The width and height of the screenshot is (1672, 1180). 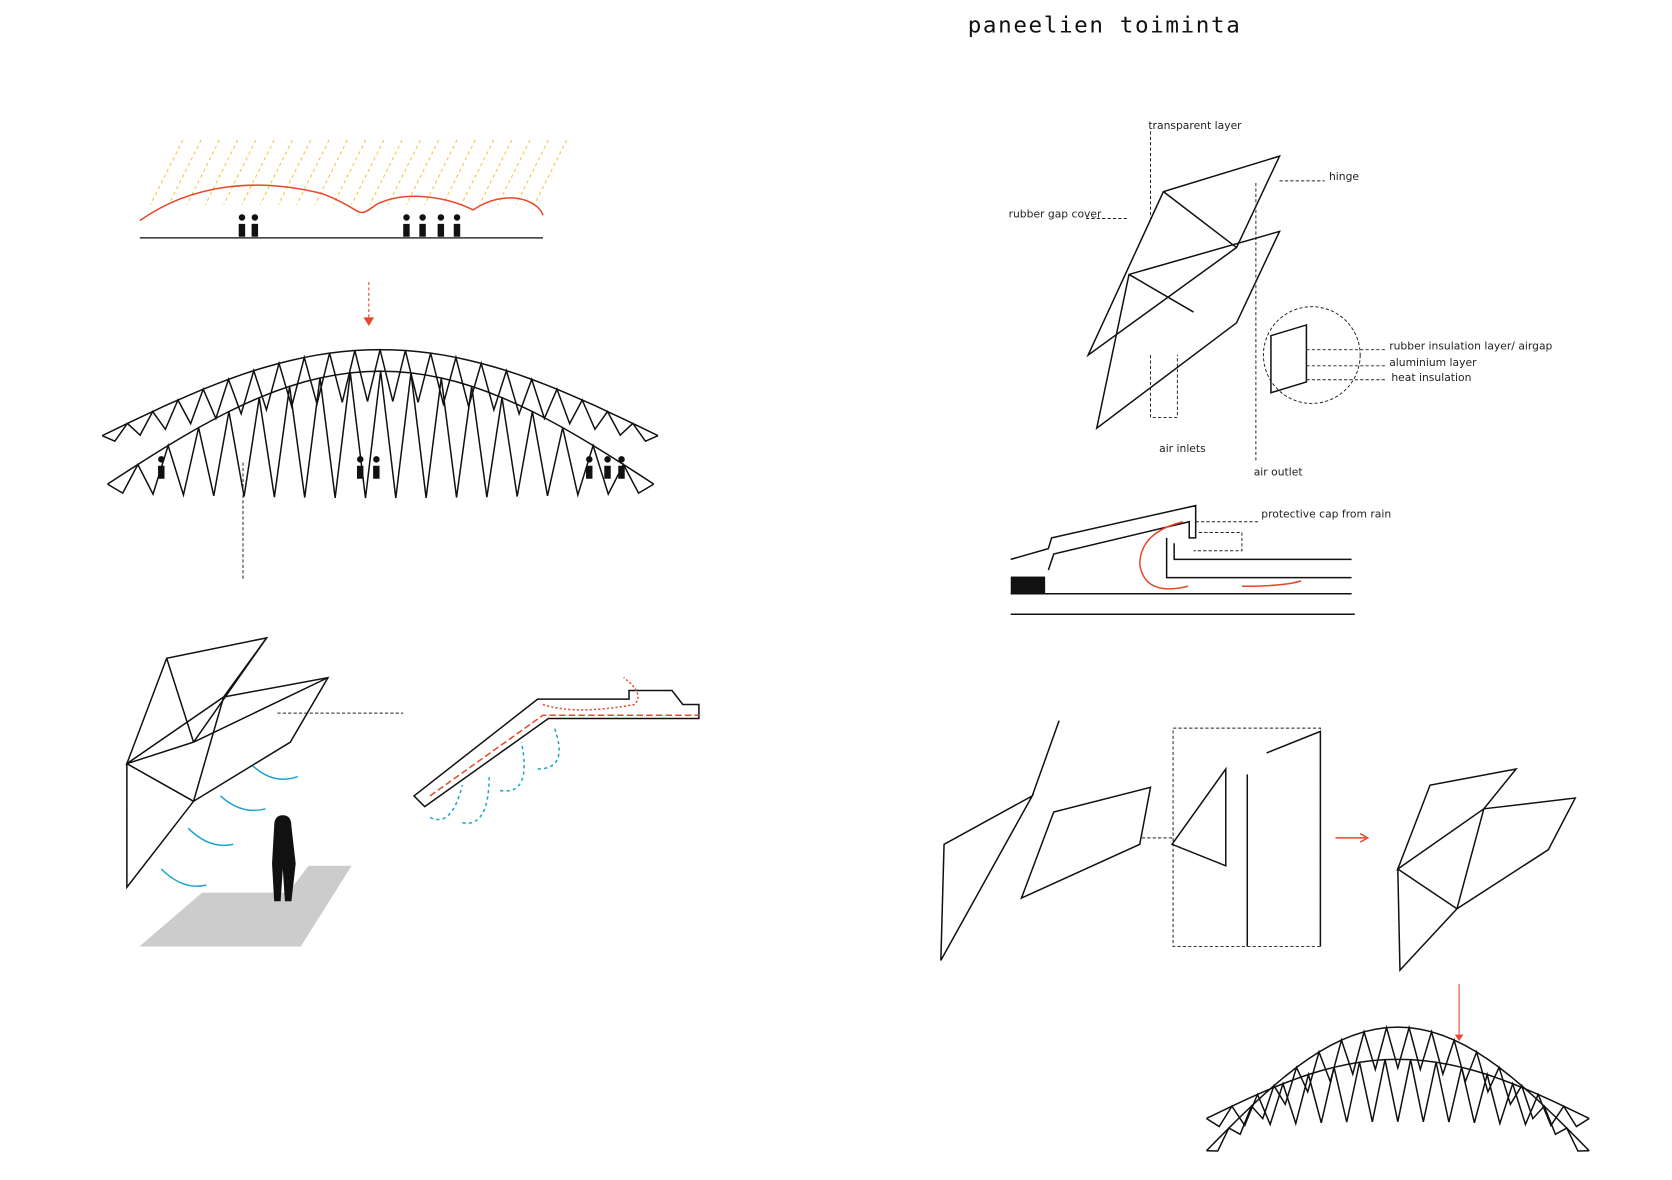 I want to click on label: rubber gap cover, so click(x=1055, y=213).